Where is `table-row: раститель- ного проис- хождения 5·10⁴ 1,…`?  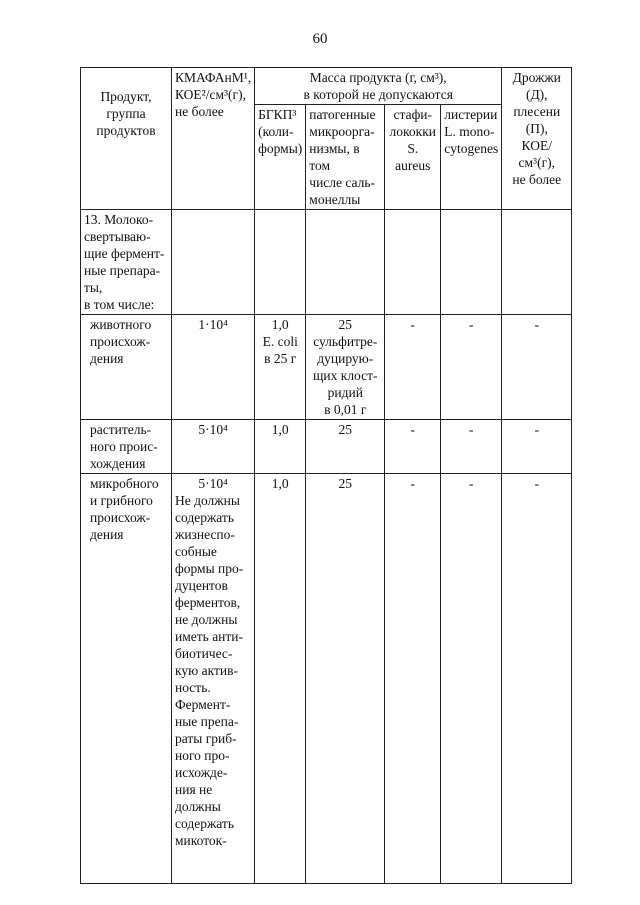
table-row: раститель- ного проис- хождения 5·10⁴ 1,… is located at coordinates (326, 446).